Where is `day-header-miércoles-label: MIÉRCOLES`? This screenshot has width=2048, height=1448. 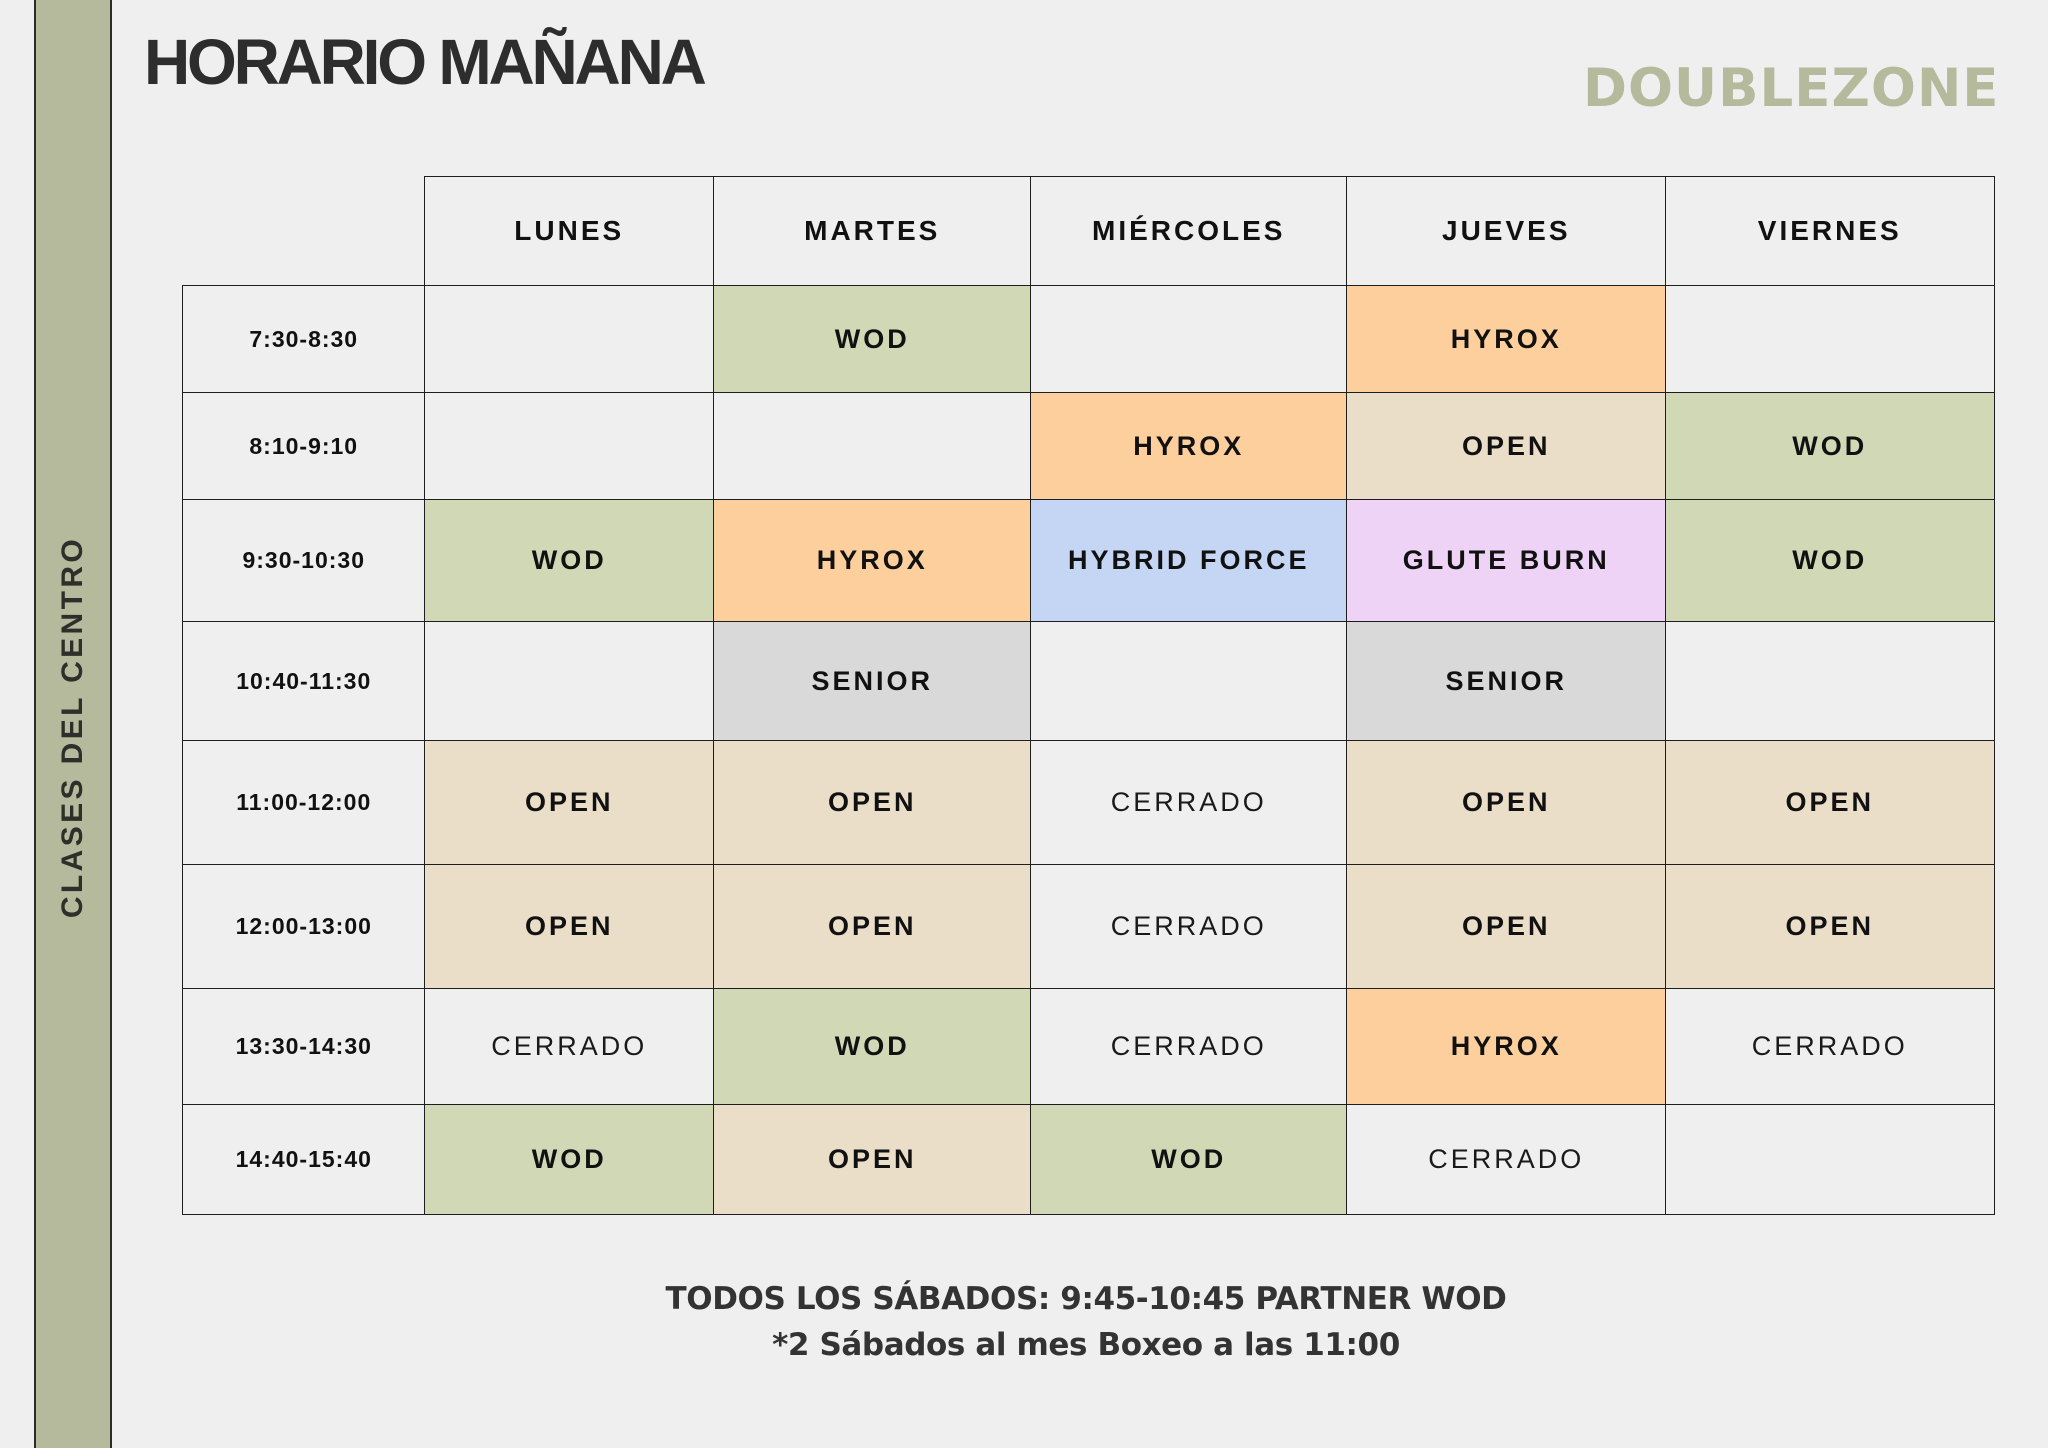
day-header-miércoles-label: MIÉRCOLES is located at coordinates (1189, 231).